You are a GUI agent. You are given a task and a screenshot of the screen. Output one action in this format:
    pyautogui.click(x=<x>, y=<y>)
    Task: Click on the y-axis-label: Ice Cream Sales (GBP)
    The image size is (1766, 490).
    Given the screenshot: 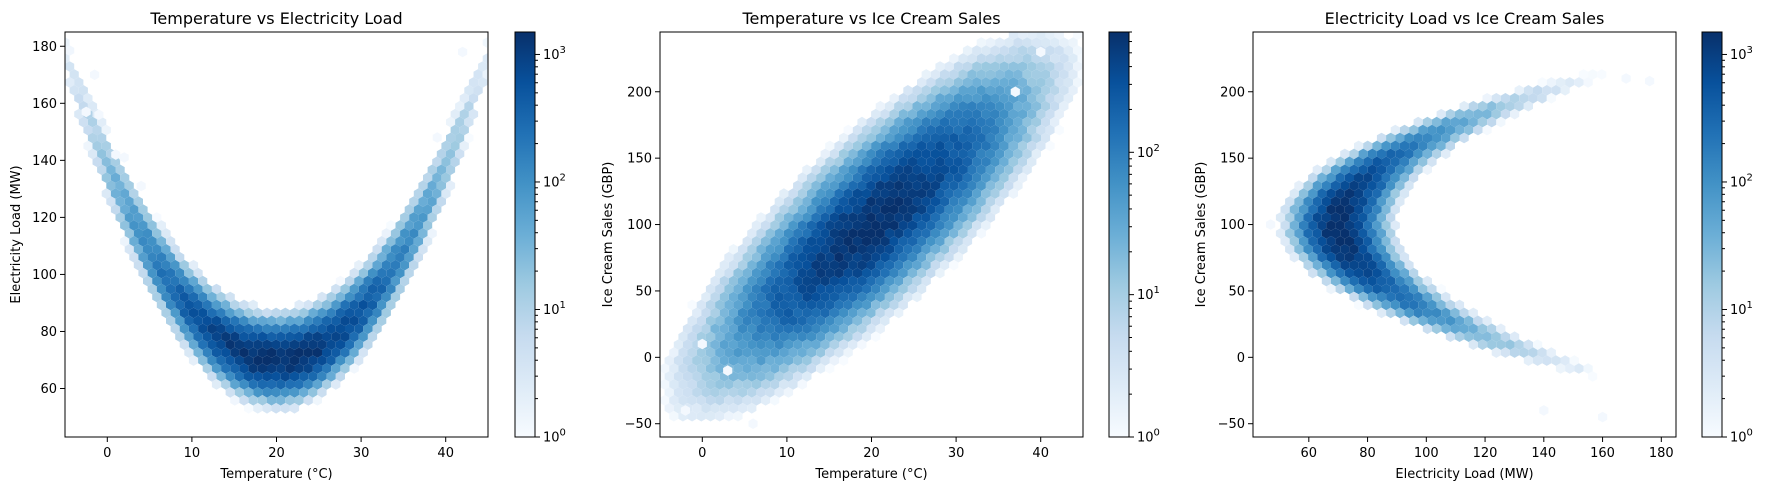 What is the action you would take?
    pyautogui.click(x=608, y=235)
    